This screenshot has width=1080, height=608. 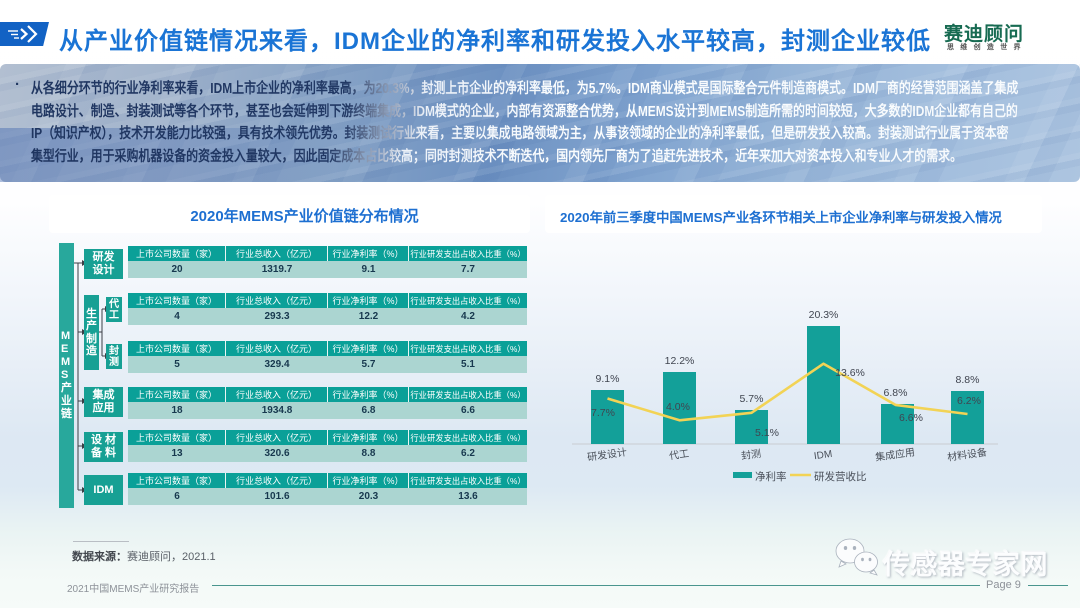 I want to click on svg-text: 材料设备, so click(x=966, y=454).